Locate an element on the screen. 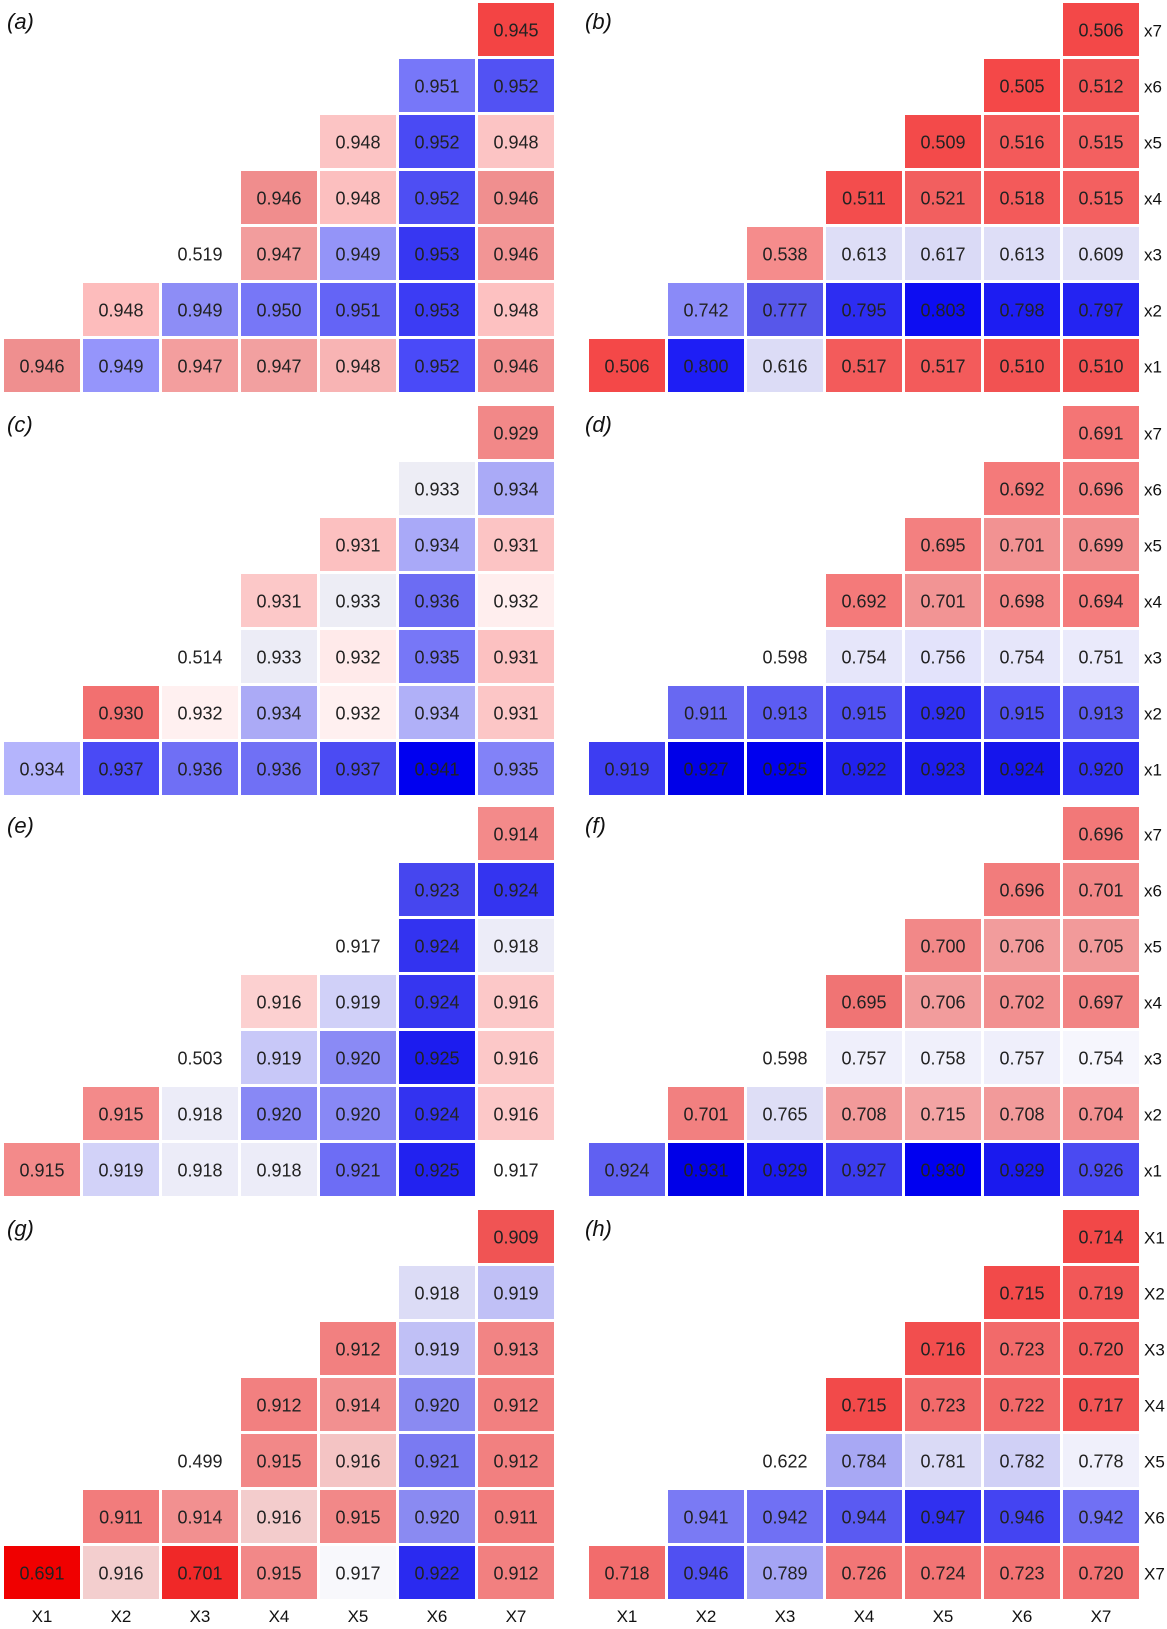 This screenshot has height=1629, width=1167. cell-value-label: 0.692 is located at coordinates (863, 602).